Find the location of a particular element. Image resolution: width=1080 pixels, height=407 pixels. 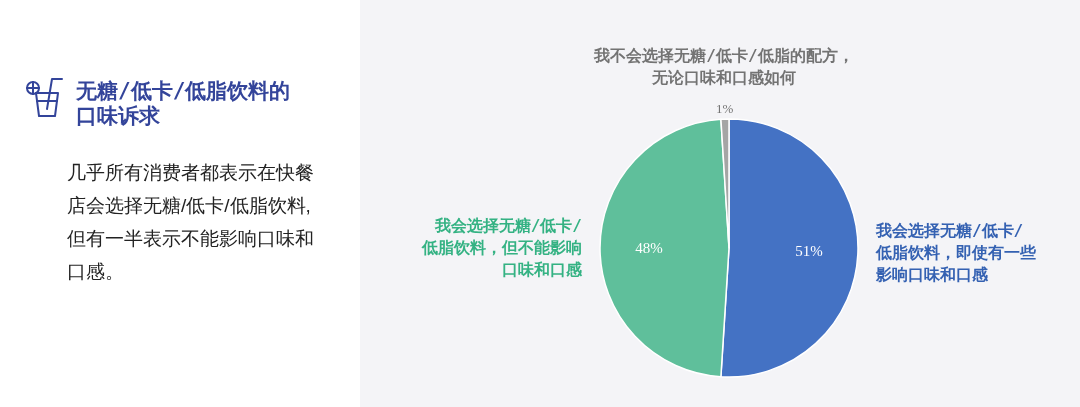

slice-label: 我会选择无糖/低卡/低脂饮料，但不能影响口味和口感 is located at coordinates (501, 248).